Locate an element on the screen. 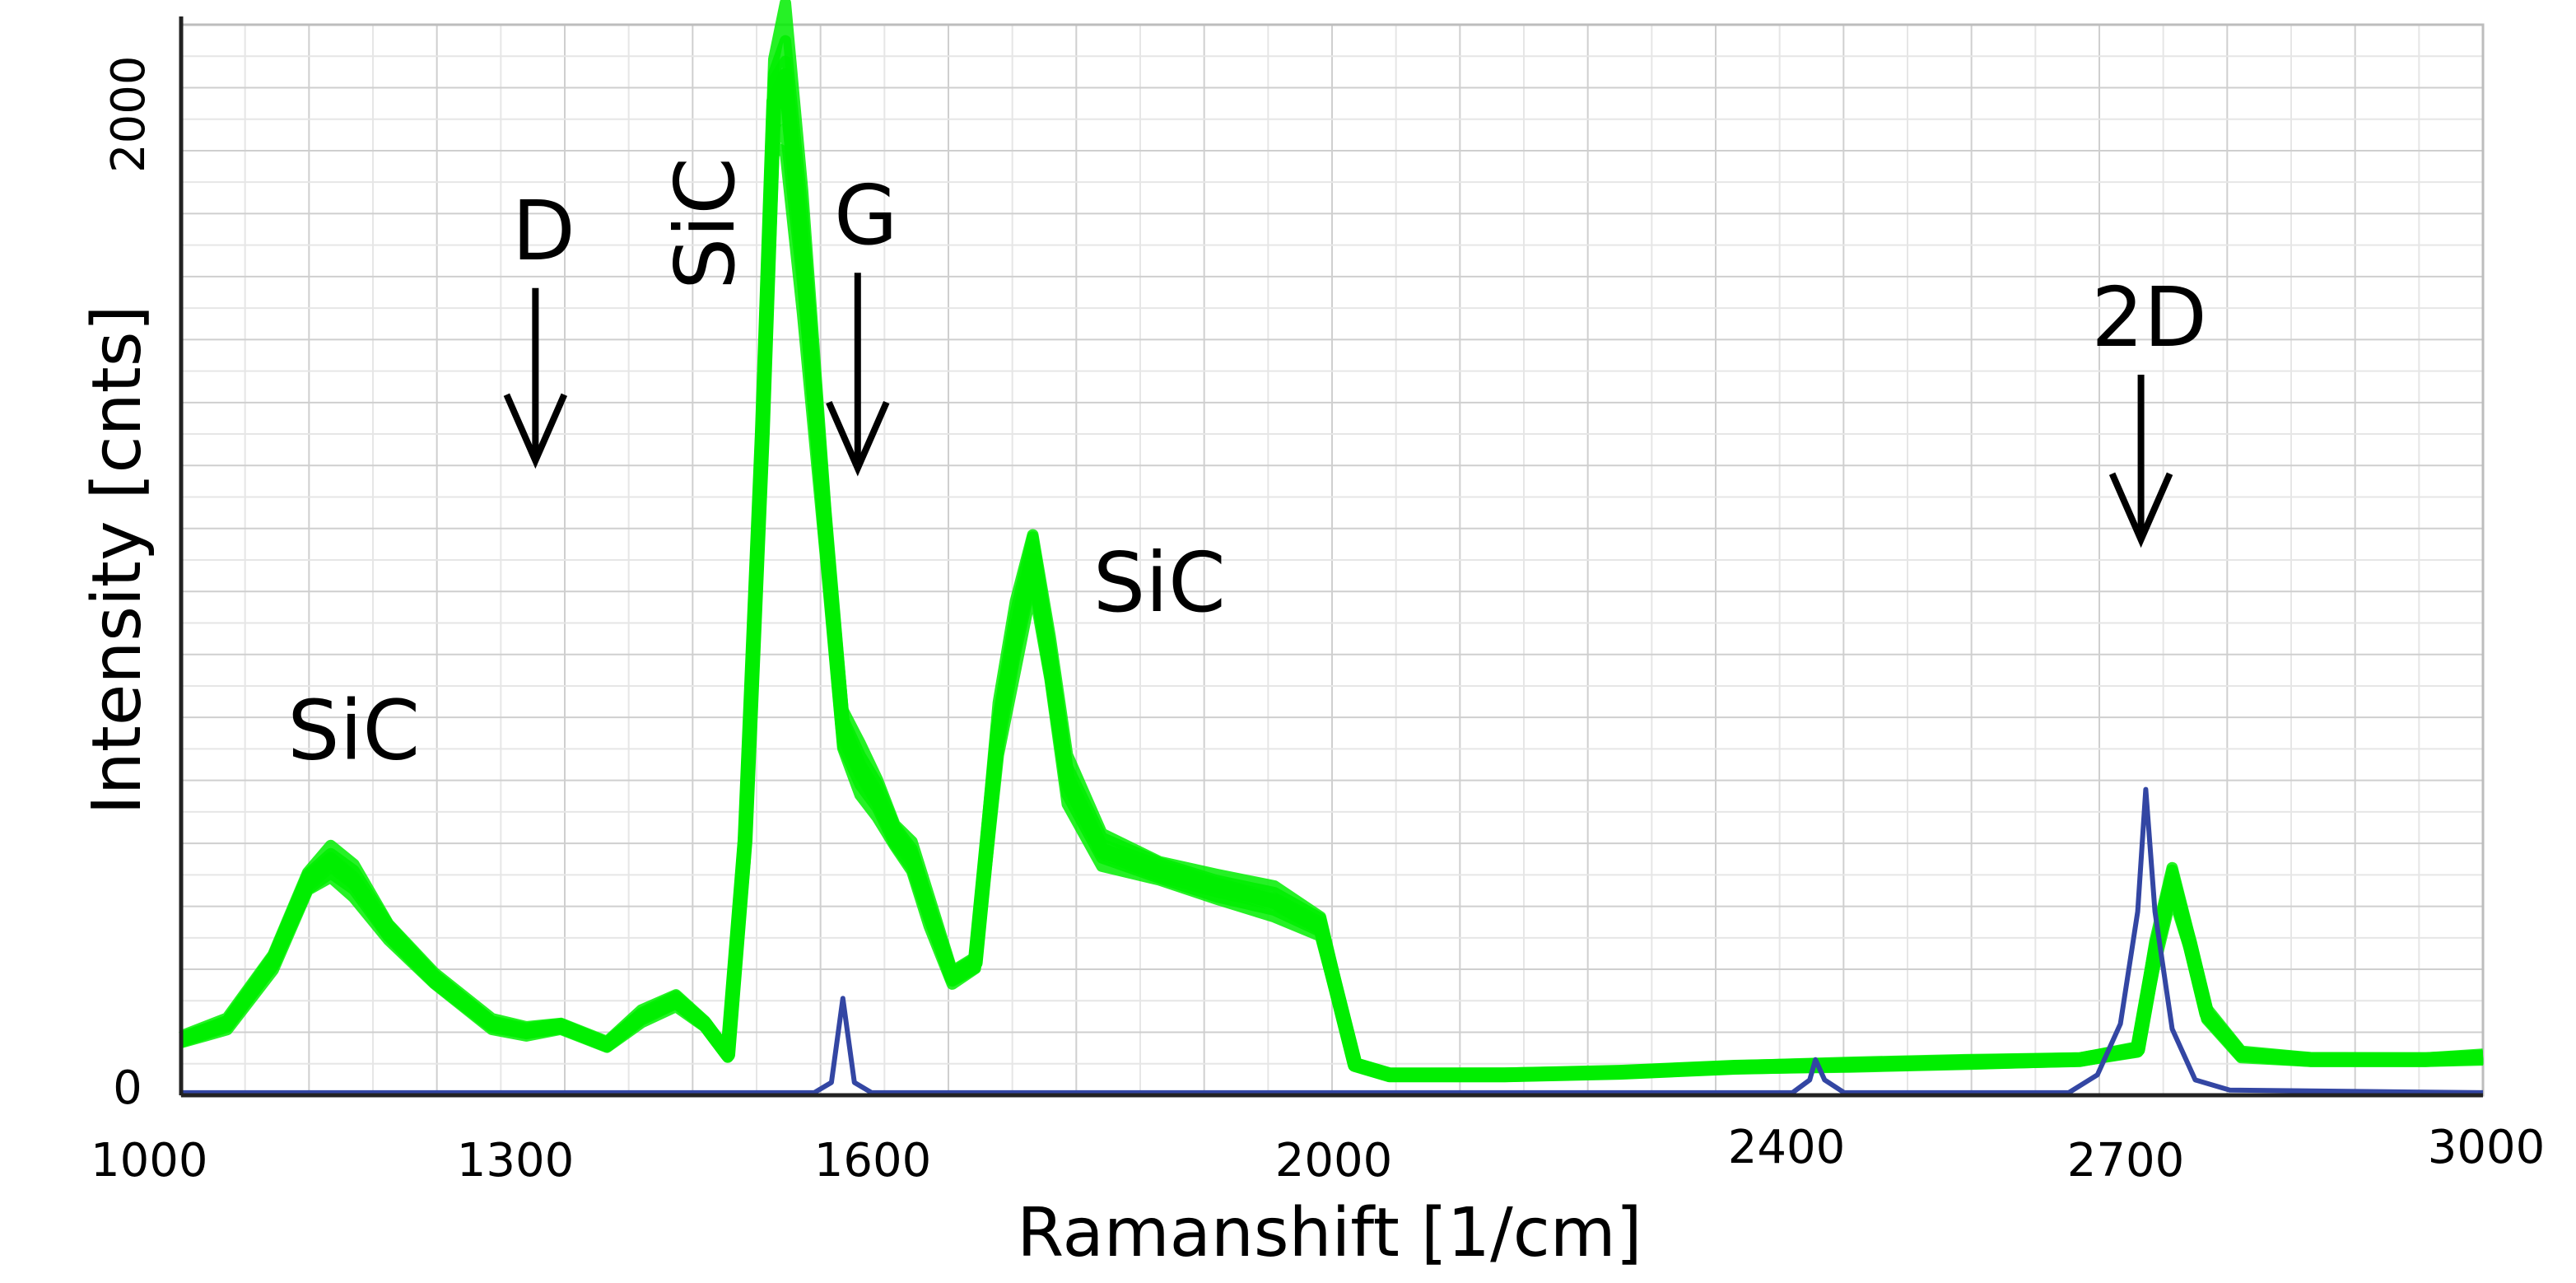  x-tick-label: 2700 is located at coordinates (2126, 1160).